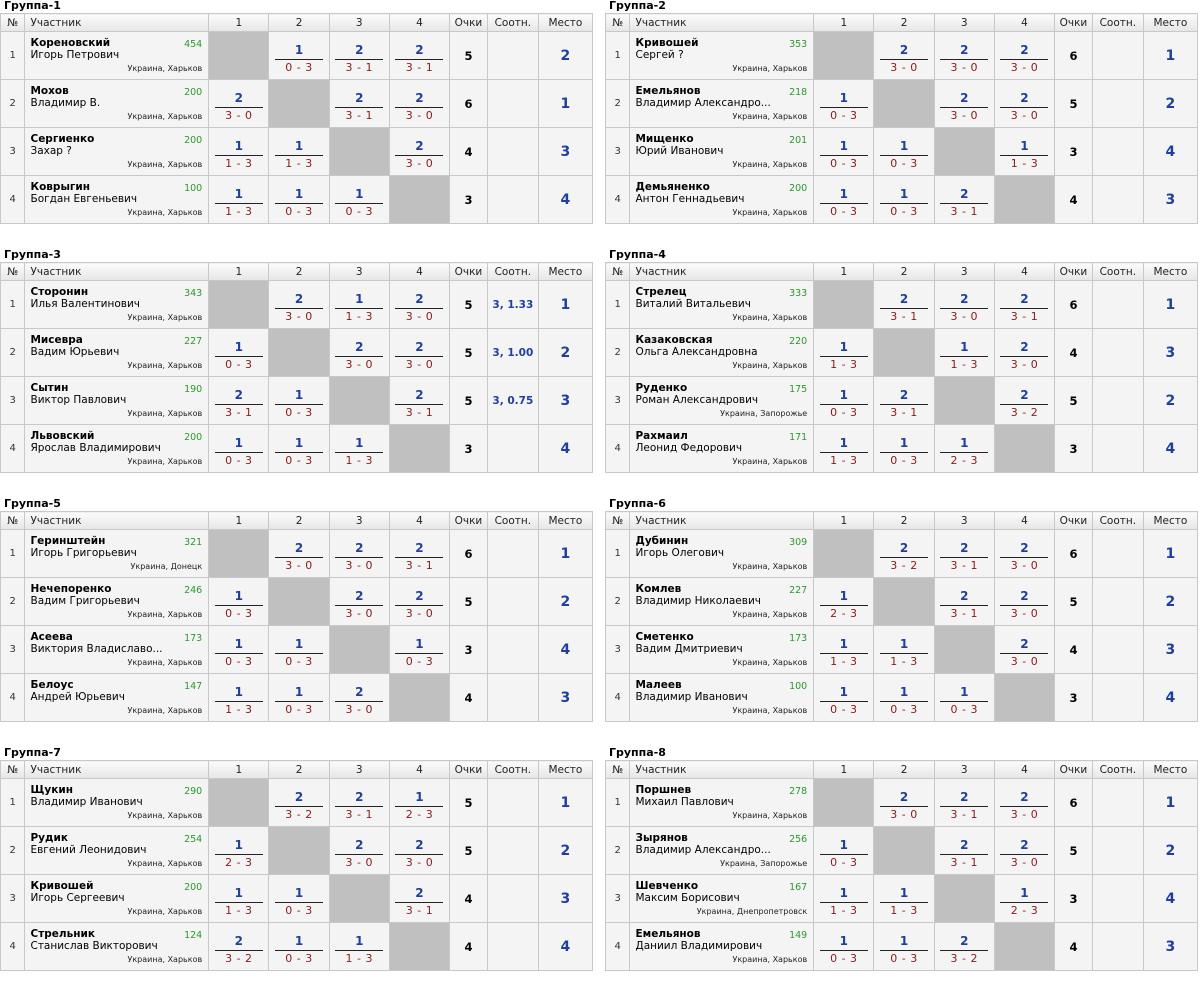 The image size is (1200, 987). Describe the element at coordinates (117, 151) in the screenshot. I see `player-cell: Сергиенко Захар ? 200 Украина, Харьков` at that location.